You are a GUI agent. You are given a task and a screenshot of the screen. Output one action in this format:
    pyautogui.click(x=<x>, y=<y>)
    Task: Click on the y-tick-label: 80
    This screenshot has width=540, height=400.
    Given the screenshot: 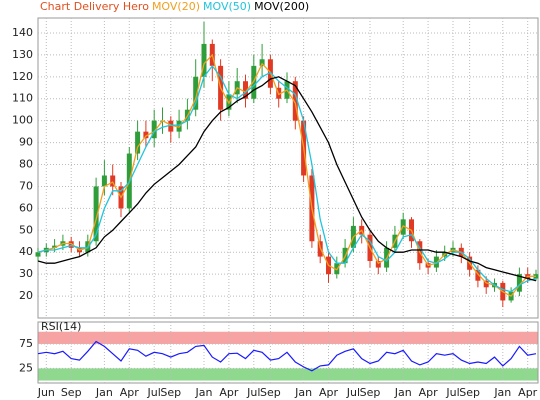 What is the action you would take?
    pyautogui.click(x=26, y=164)
    